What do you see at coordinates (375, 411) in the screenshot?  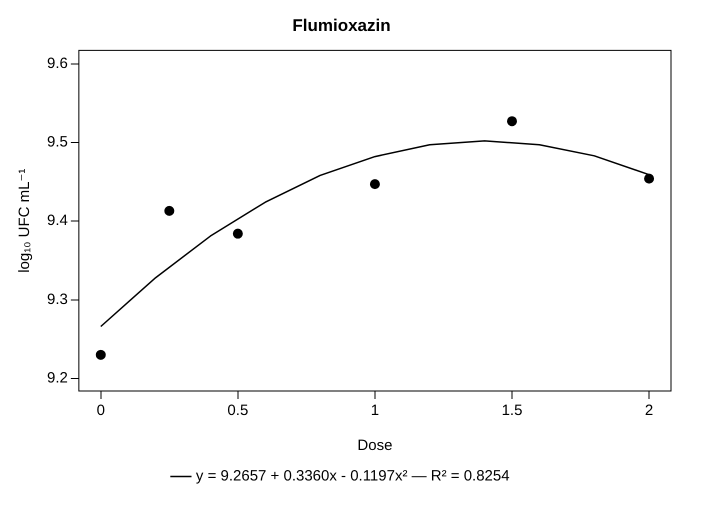 I see `x-tick-label: 1` at bounding box center [375, 411].